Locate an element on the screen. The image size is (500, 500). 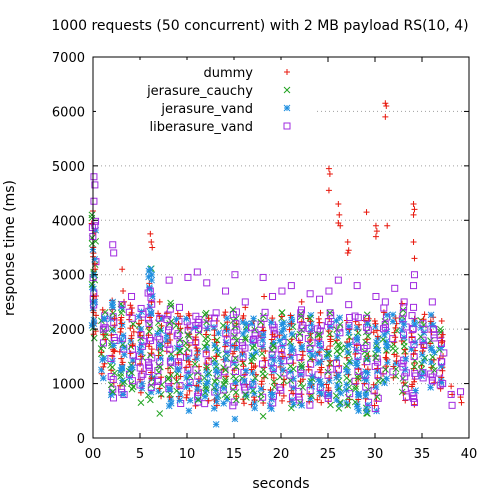
x-axis-label: seconds is located at coordinates (281, 484).